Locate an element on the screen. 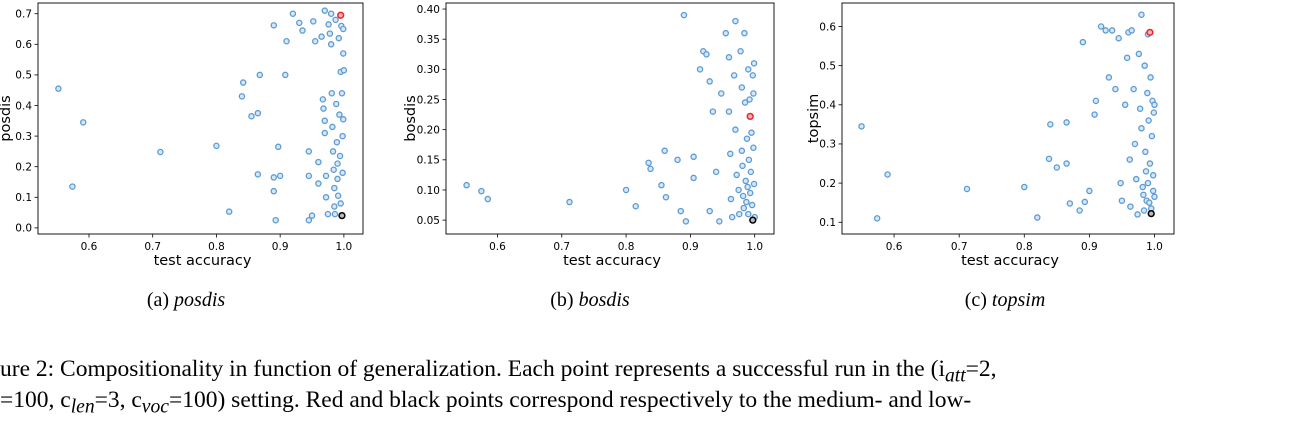  subcaption: (a) posdis is located at coordinates (186, 300).